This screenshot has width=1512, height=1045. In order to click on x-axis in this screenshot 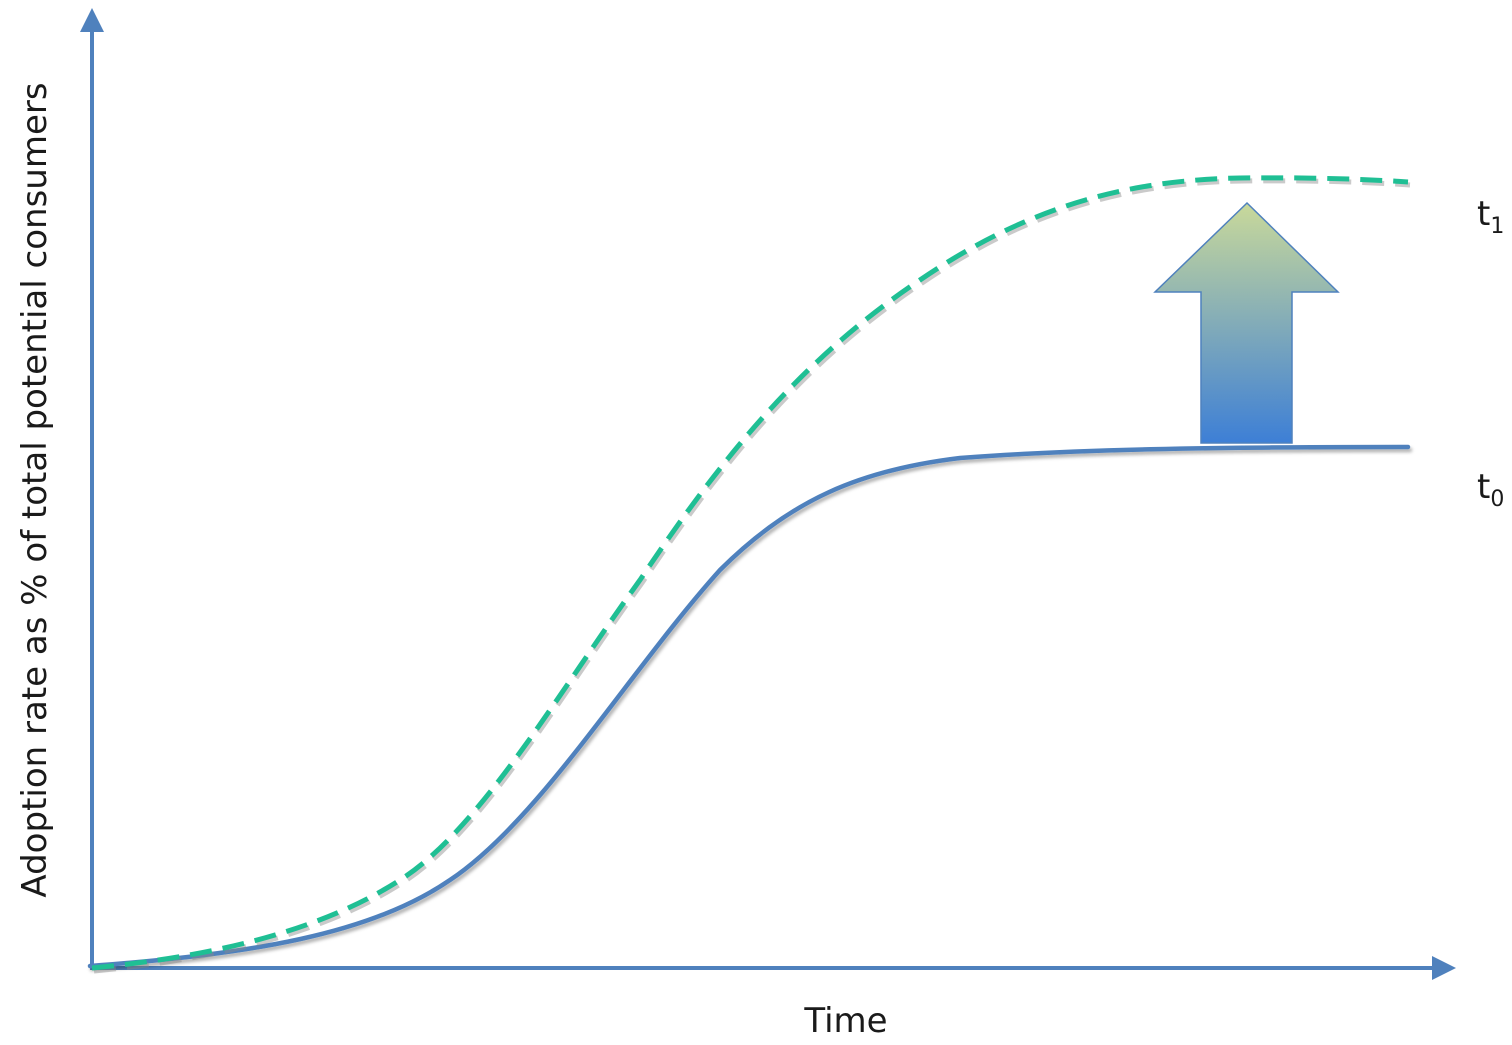, I will do `click(773, 968)`.